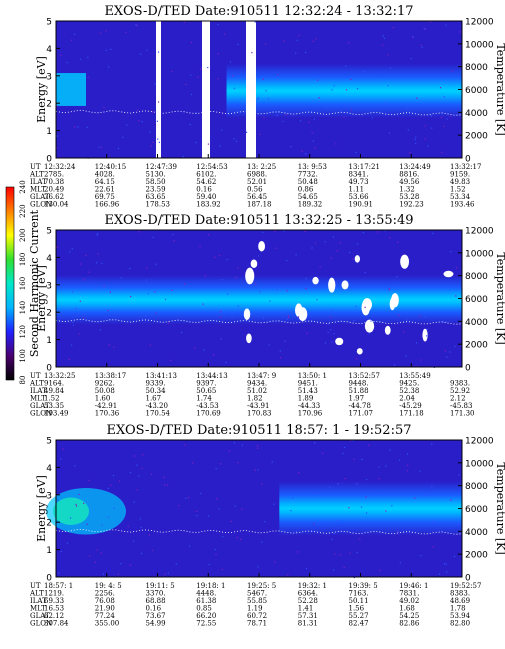 The image size is (505, 649). What do you see at coordinates (56, 624) in the screenshot?
I see `table-cell: 307.84` at bounding box center [56, 624].